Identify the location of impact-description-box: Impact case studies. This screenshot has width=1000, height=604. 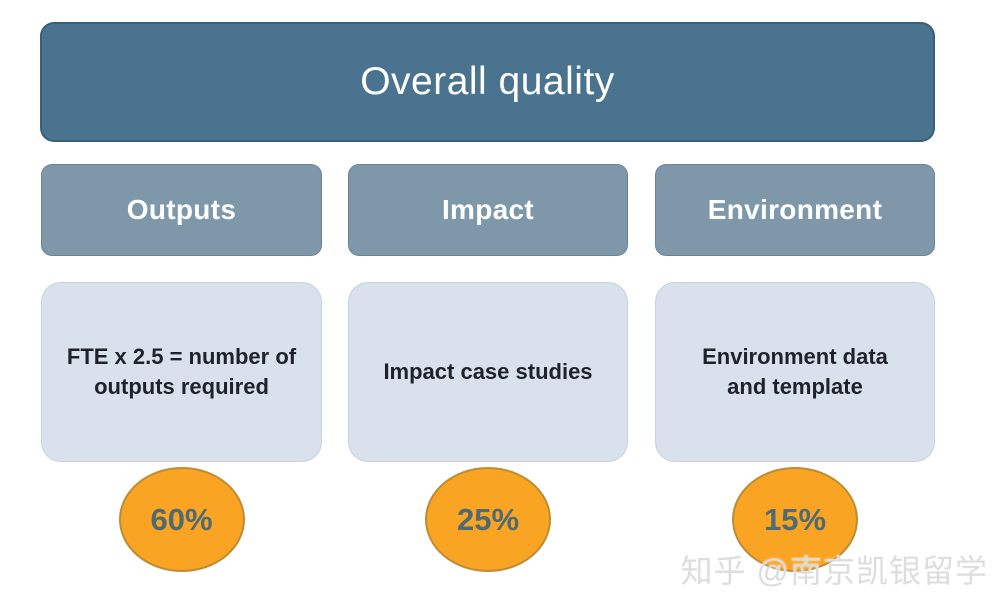
(488, 372).